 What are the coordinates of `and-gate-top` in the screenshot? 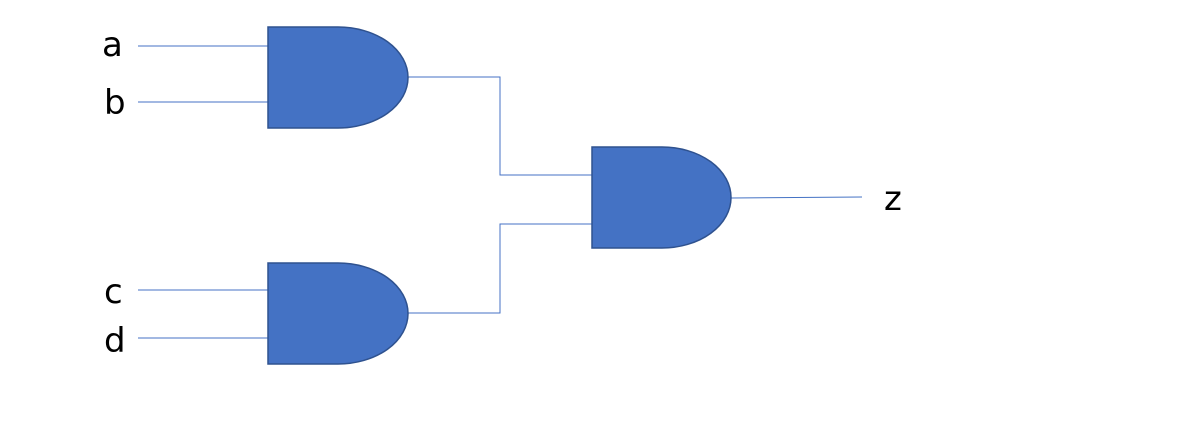 It's located at (338, 77).